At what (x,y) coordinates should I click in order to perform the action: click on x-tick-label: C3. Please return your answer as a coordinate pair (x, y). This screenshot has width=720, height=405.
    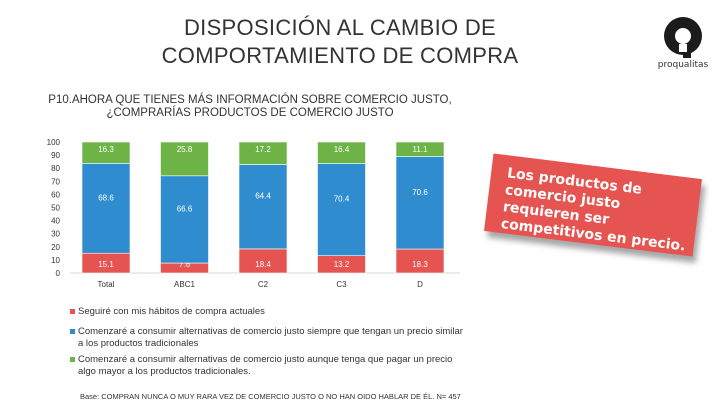
    Looking at the image, I should click on (341, 284).